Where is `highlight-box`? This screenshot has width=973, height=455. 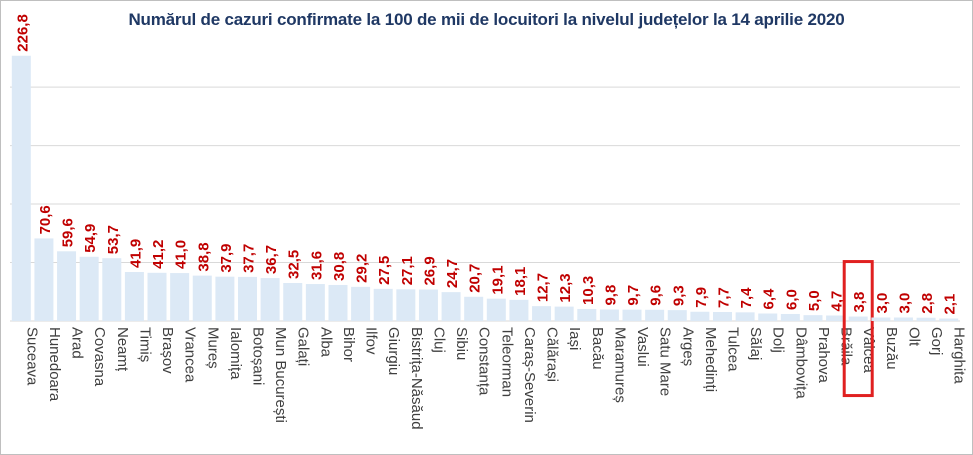
highlight-box is located at coordinates (858, 329).